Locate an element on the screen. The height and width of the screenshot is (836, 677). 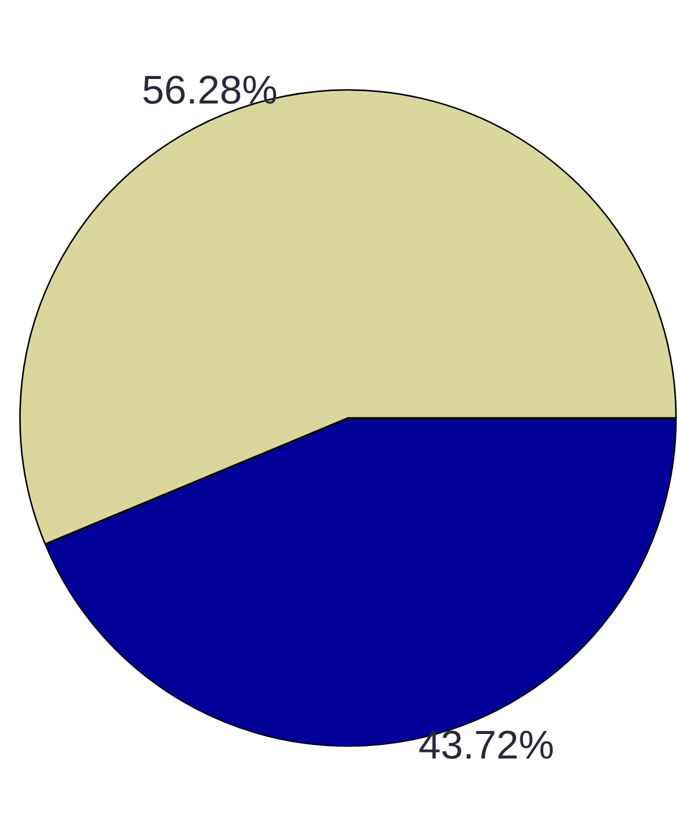
data-label: 43.72% is located at coordinates (486, 746).